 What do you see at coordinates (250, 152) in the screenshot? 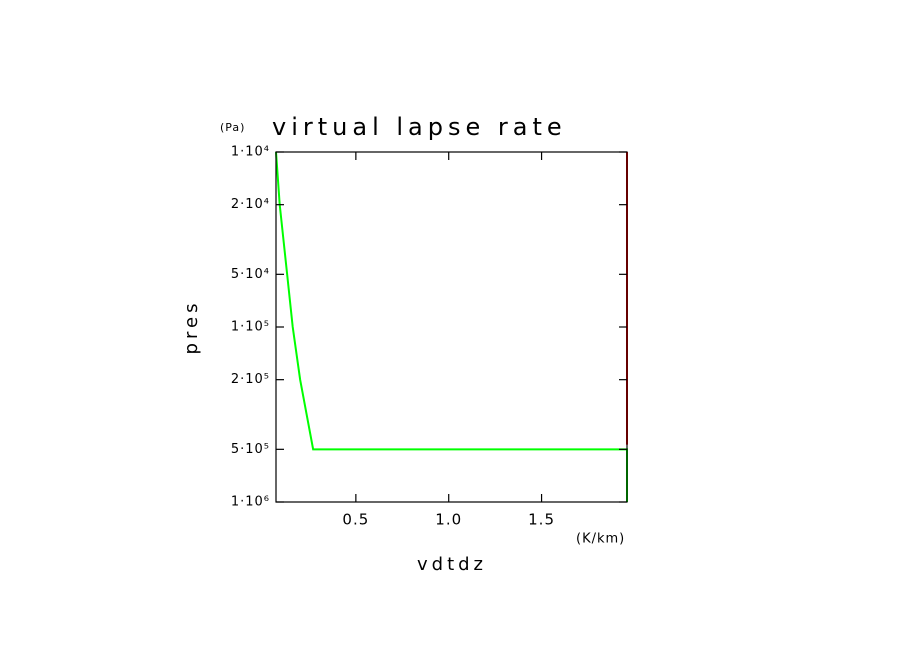
I see `y-tick-label: 1·10⁴` at bounding box center [250, 152].